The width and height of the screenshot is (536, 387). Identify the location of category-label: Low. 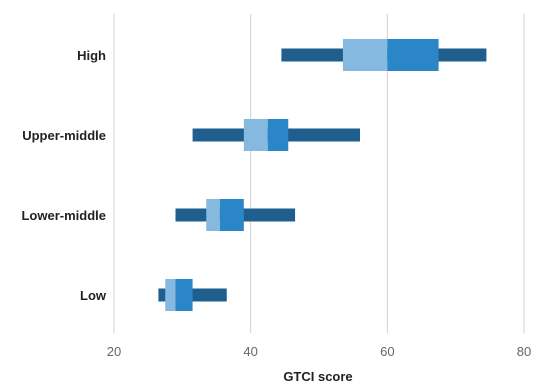
(93, 295).